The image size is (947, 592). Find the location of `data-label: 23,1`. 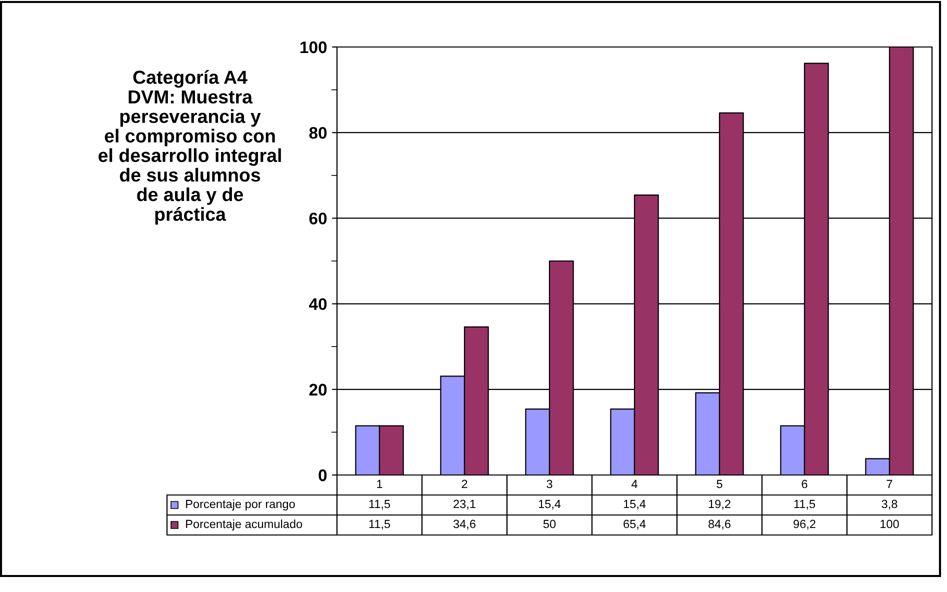

data-label: 23,1 is located at coordinates (465, 505).